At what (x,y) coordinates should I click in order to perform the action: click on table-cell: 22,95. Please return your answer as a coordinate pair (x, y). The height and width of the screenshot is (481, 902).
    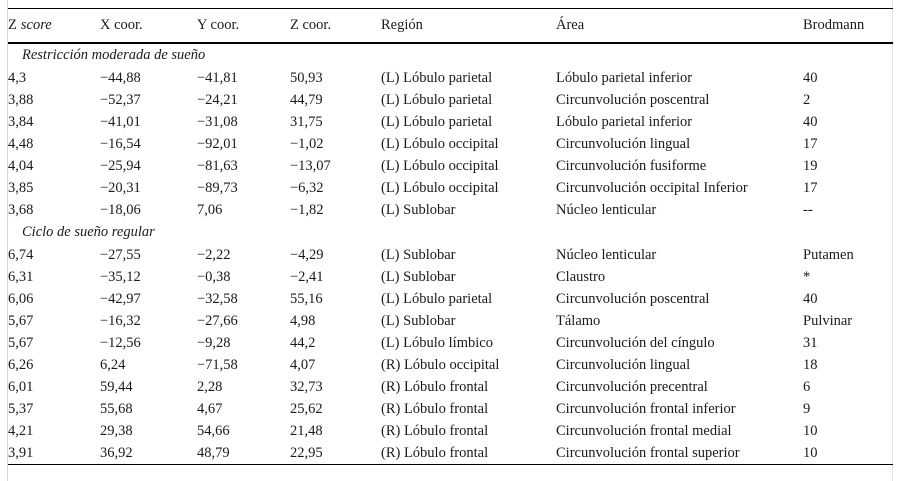
    Looking at the image, I should click on (306, 452).